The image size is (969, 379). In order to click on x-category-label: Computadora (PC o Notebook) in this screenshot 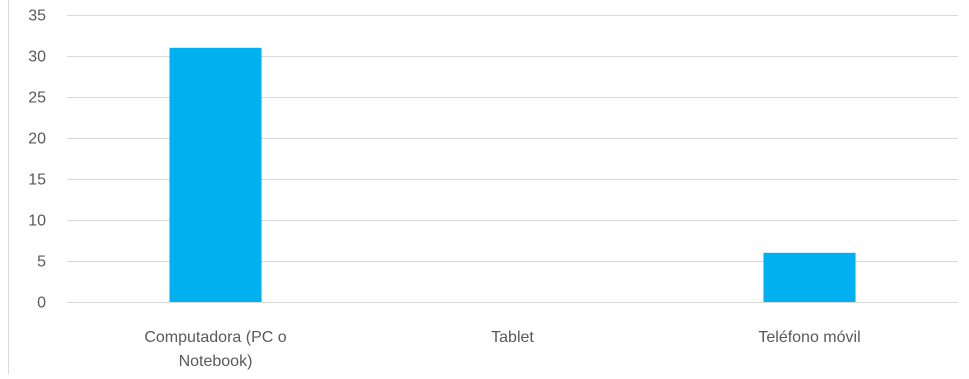, I will do `click(215, 349)`.